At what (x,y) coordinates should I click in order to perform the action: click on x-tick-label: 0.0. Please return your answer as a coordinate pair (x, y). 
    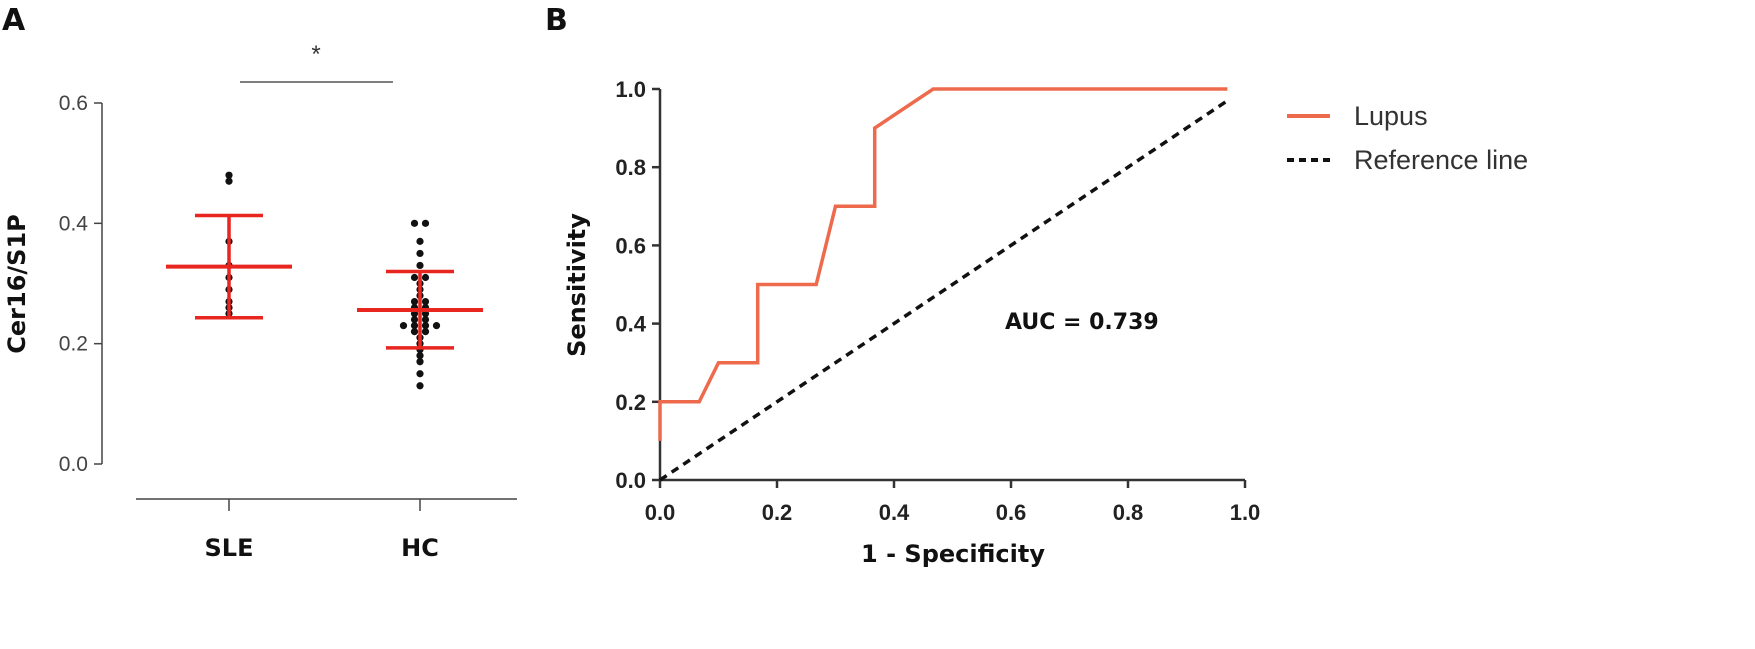
    Looking at the image, I should click on (660, 512).